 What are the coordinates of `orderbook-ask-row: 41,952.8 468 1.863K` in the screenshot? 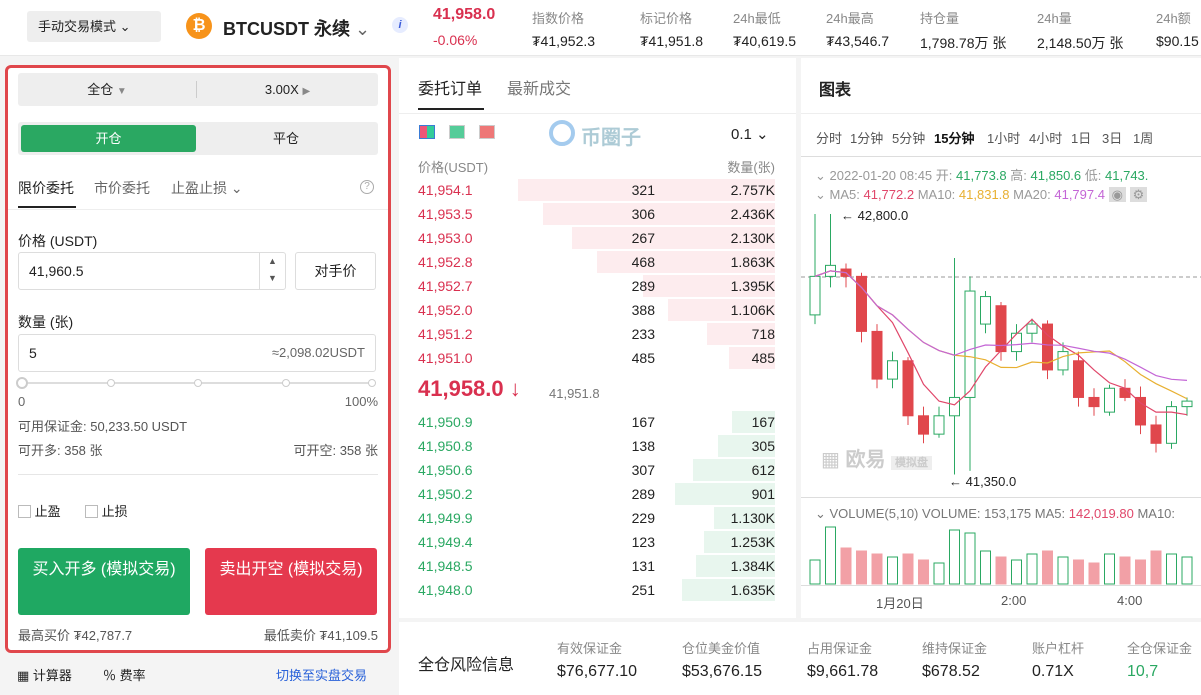 It's located at (596, 262).